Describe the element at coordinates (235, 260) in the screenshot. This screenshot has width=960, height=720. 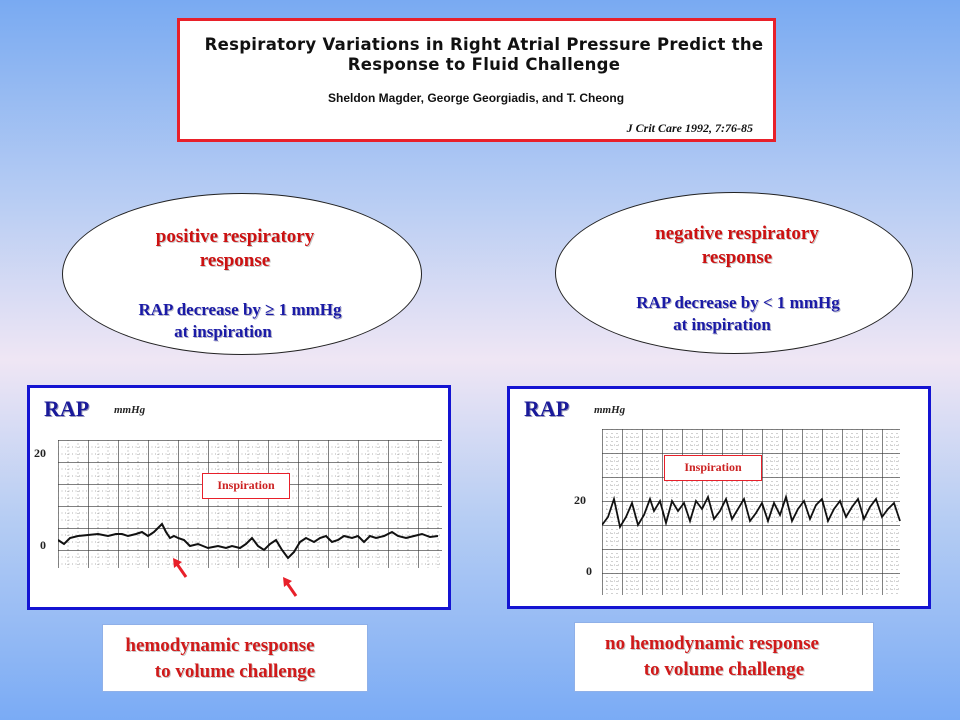
I see `positive-title-line2: response` at that location.